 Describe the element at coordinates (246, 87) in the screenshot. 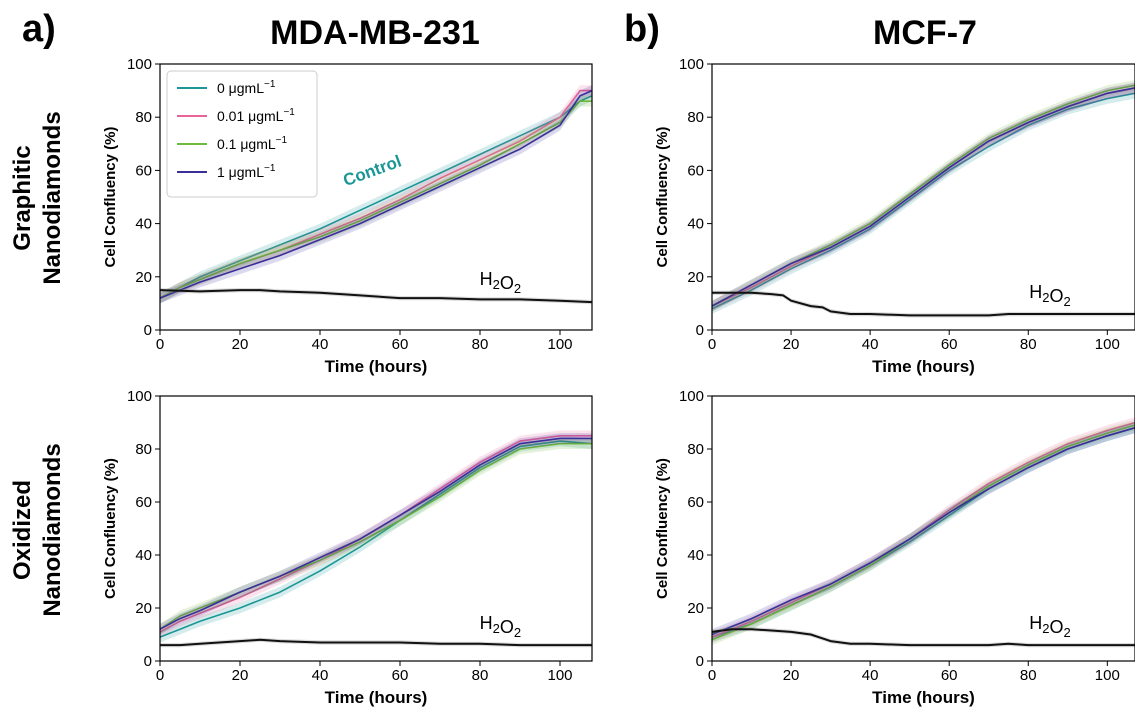

I see `legend-entry-0: 0 μgmL−1` at that location.